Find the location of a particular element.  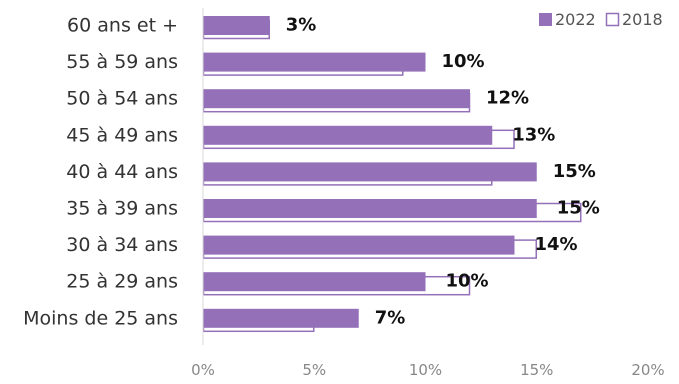

data-label: 14% is located at coordinates (556, 244).